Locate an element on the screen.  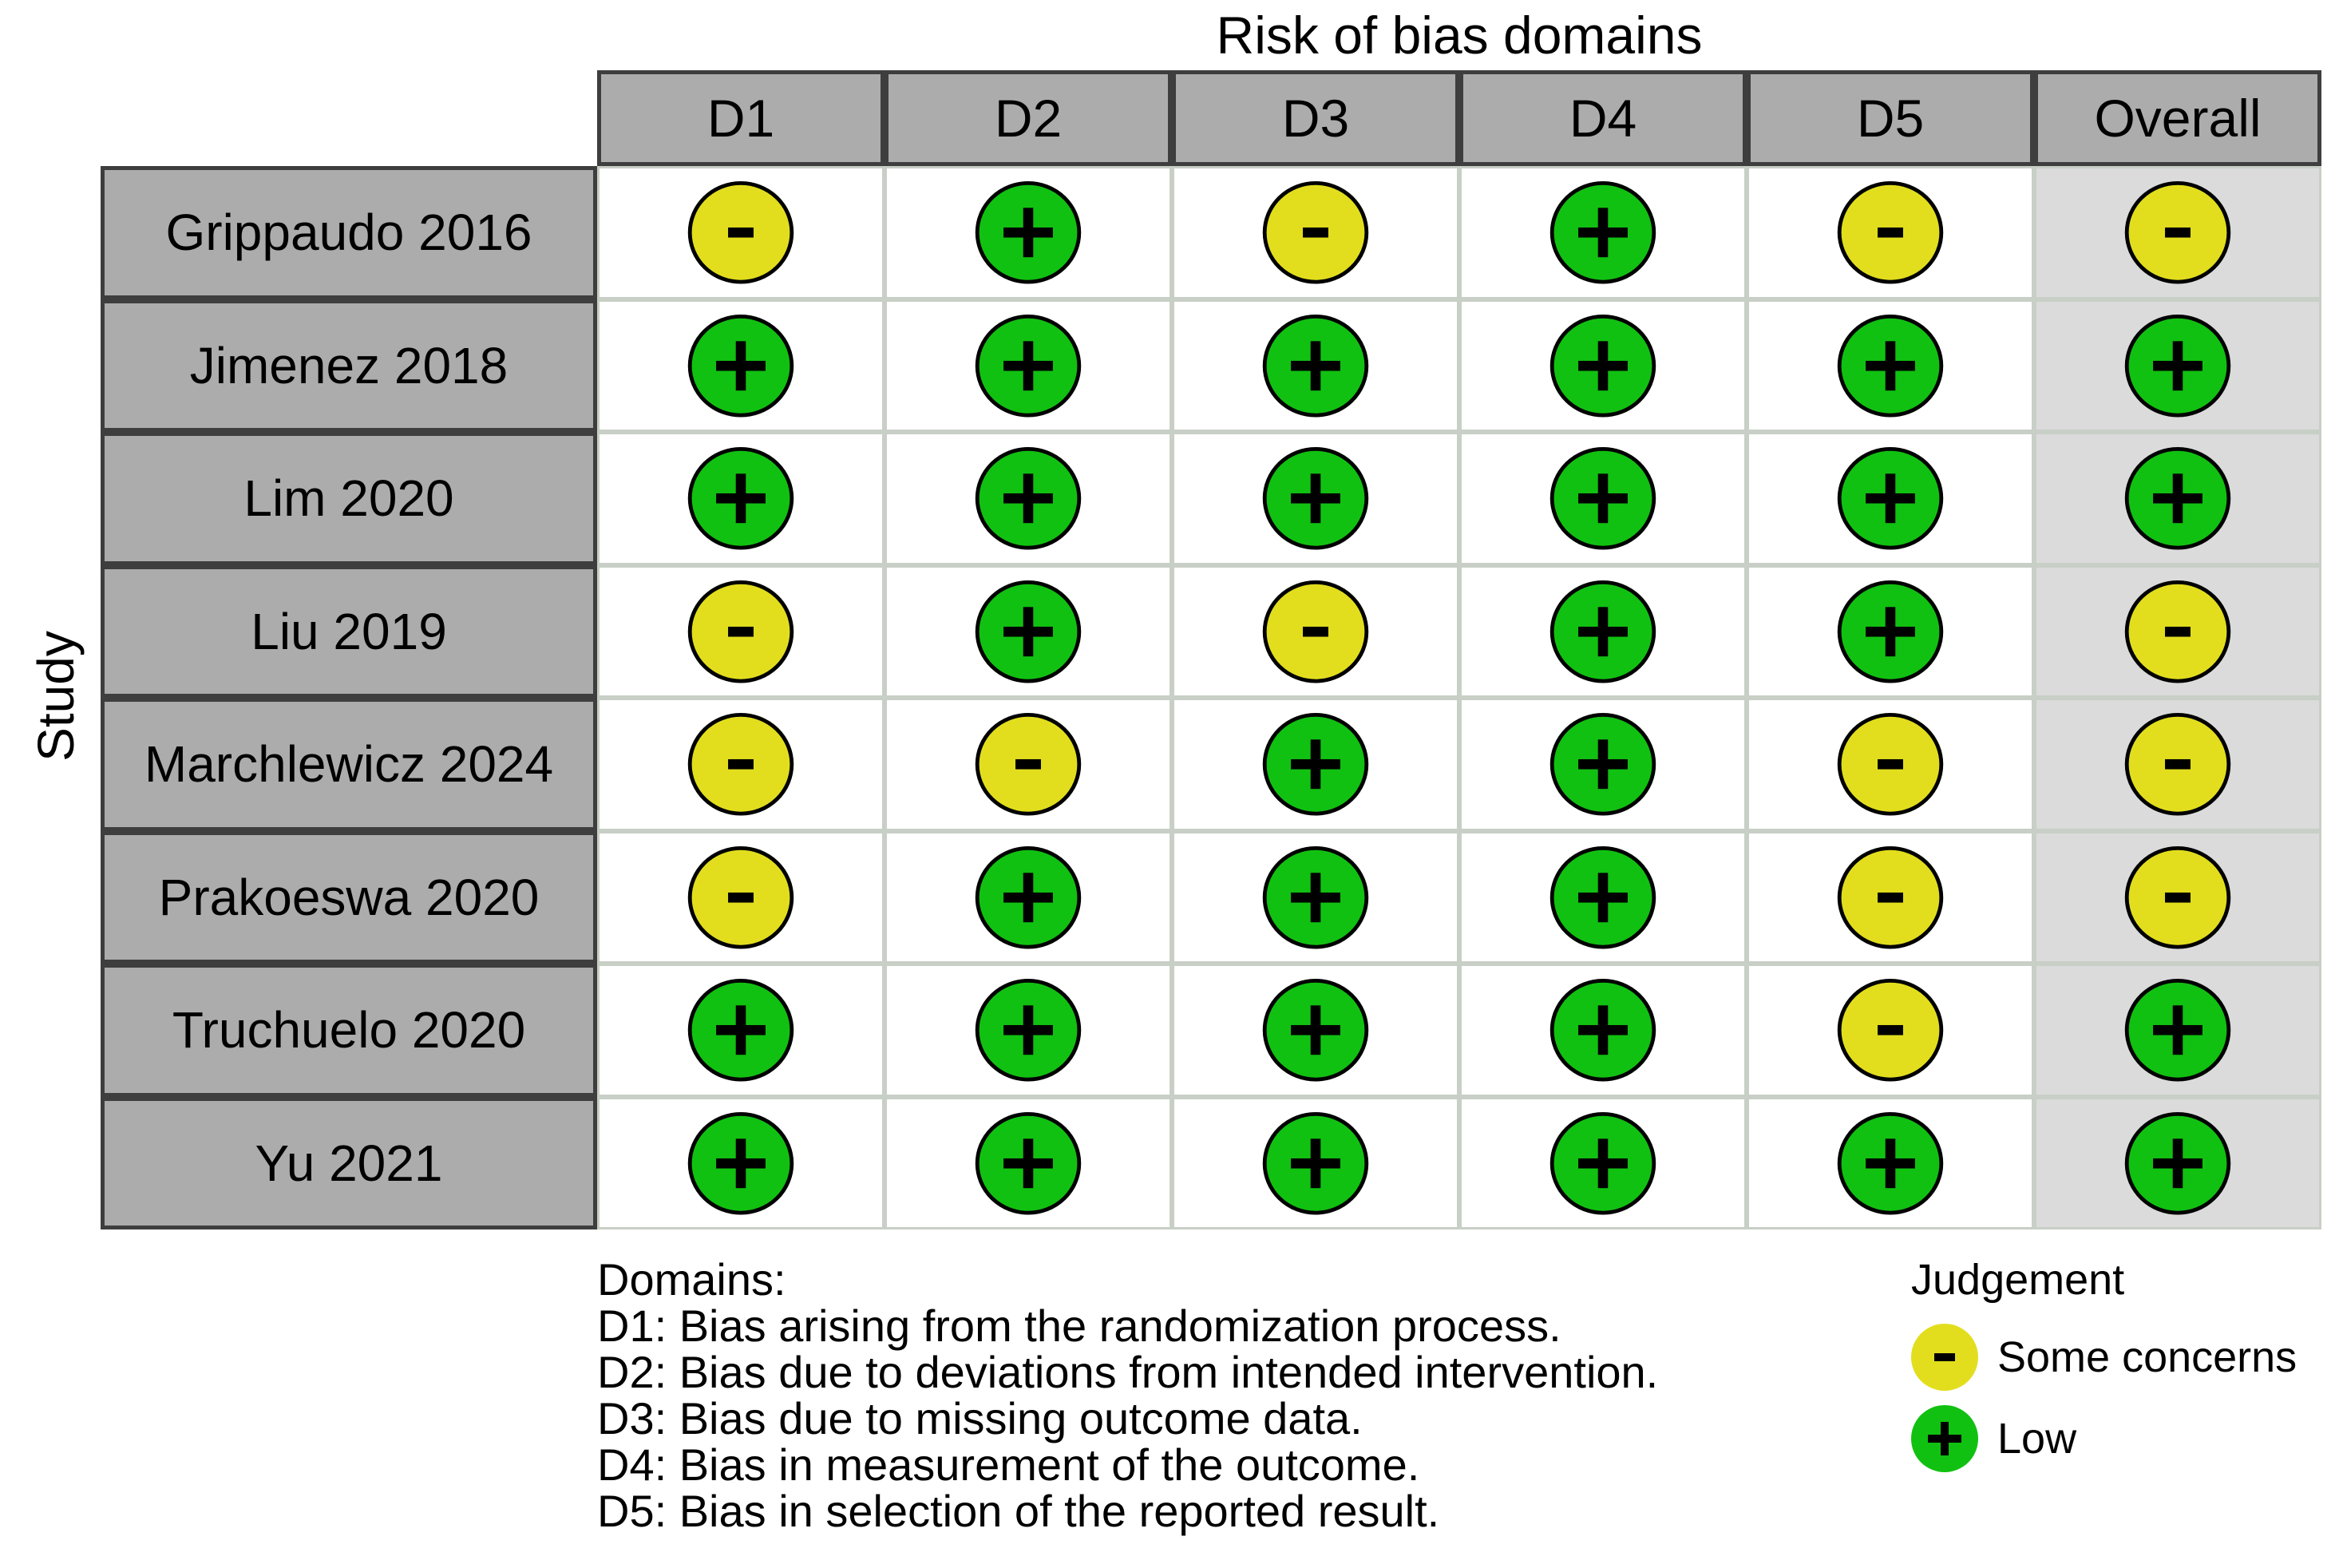
legend-label: Low is located at coordinates (2037, 1439).